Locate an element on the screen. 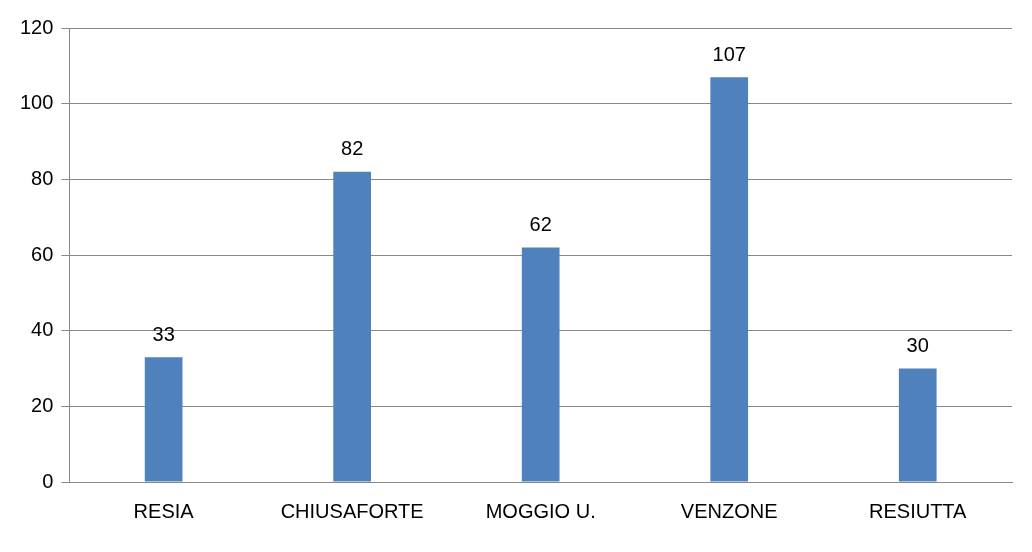 The image size is (1032, 552). y-tick-label: 120 is located at coordinates (36, 26).